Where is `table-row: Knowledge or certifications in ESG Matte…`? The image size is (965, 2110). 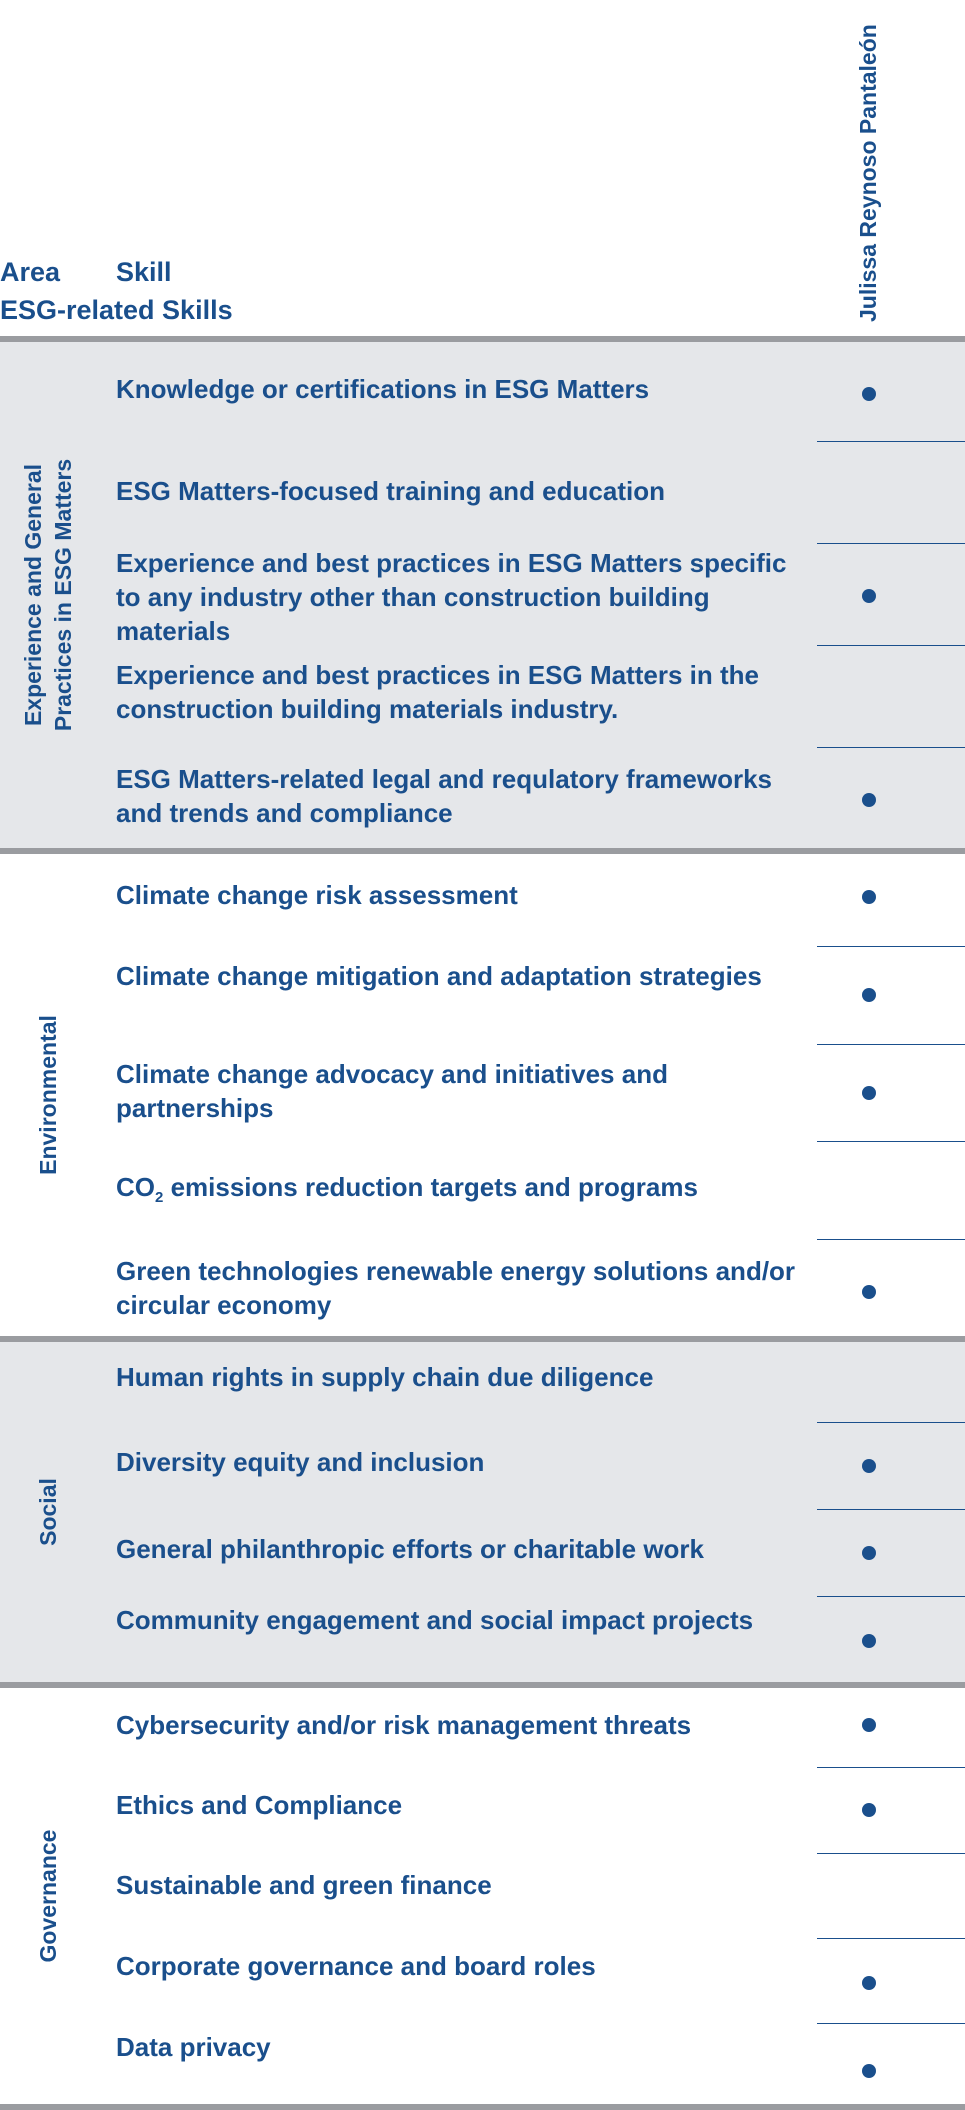
table-row: Knowledge or certifications in ESG Matte… is located at coordinates (482, 392).